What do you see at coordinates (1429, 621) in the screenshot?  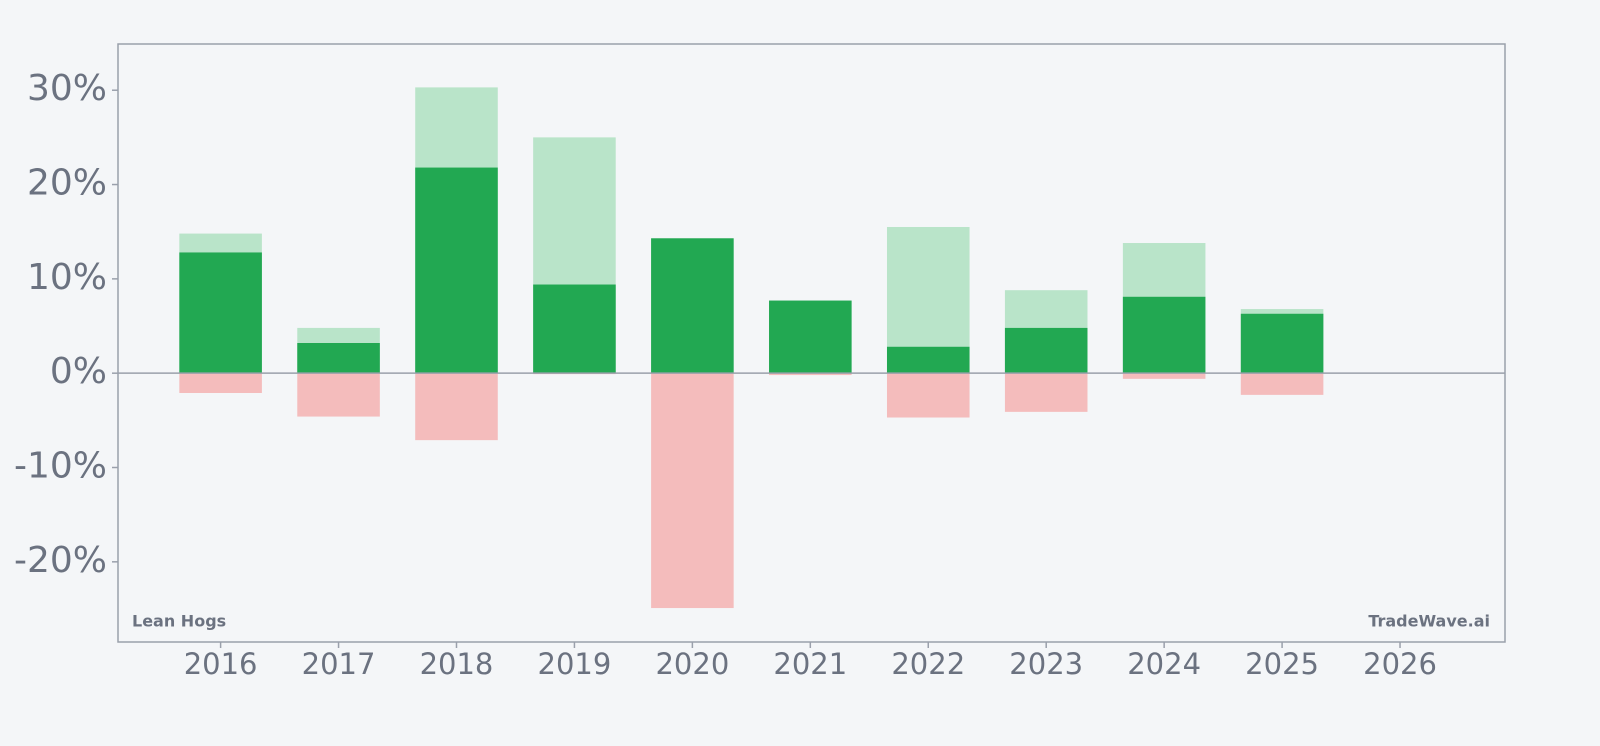 I see `annotation: TradeWave.ai` at bounding box center [1429, 621].